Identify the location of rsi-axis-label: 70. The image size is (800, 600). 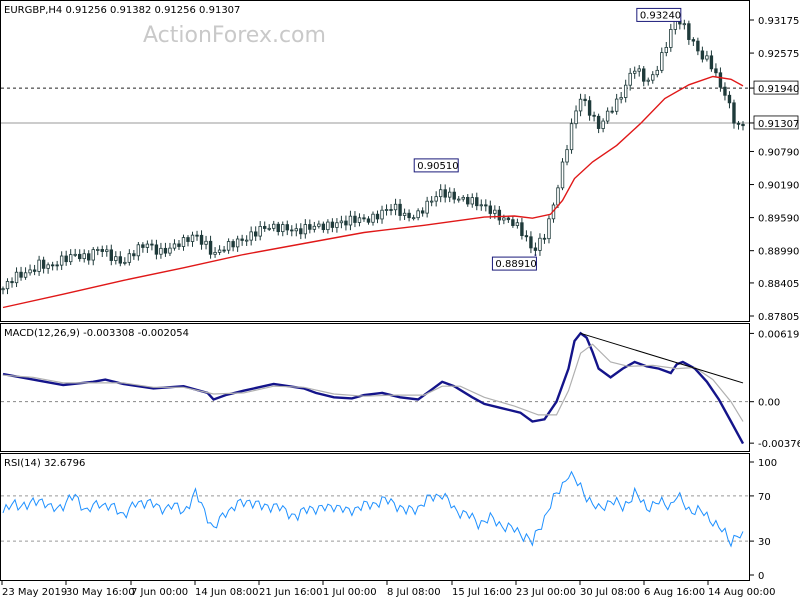
(764, 497).